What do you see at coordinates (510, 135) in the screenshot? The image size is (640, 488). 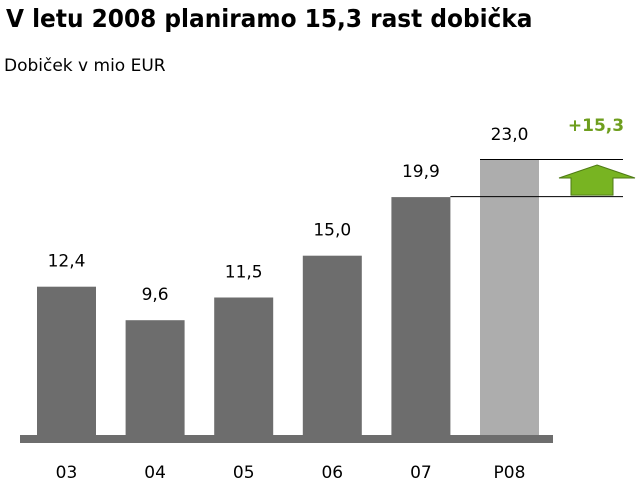 I see `data-label-P08: 23,0` at bounding box center [510, 135].